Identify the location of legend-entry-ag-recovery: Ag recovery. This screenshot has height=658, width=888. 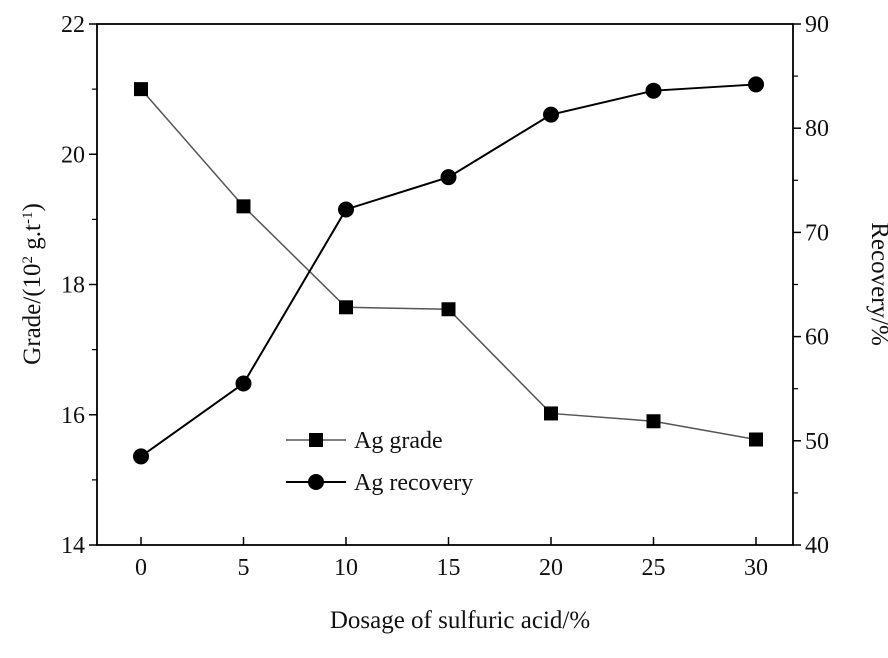
(379, 483).